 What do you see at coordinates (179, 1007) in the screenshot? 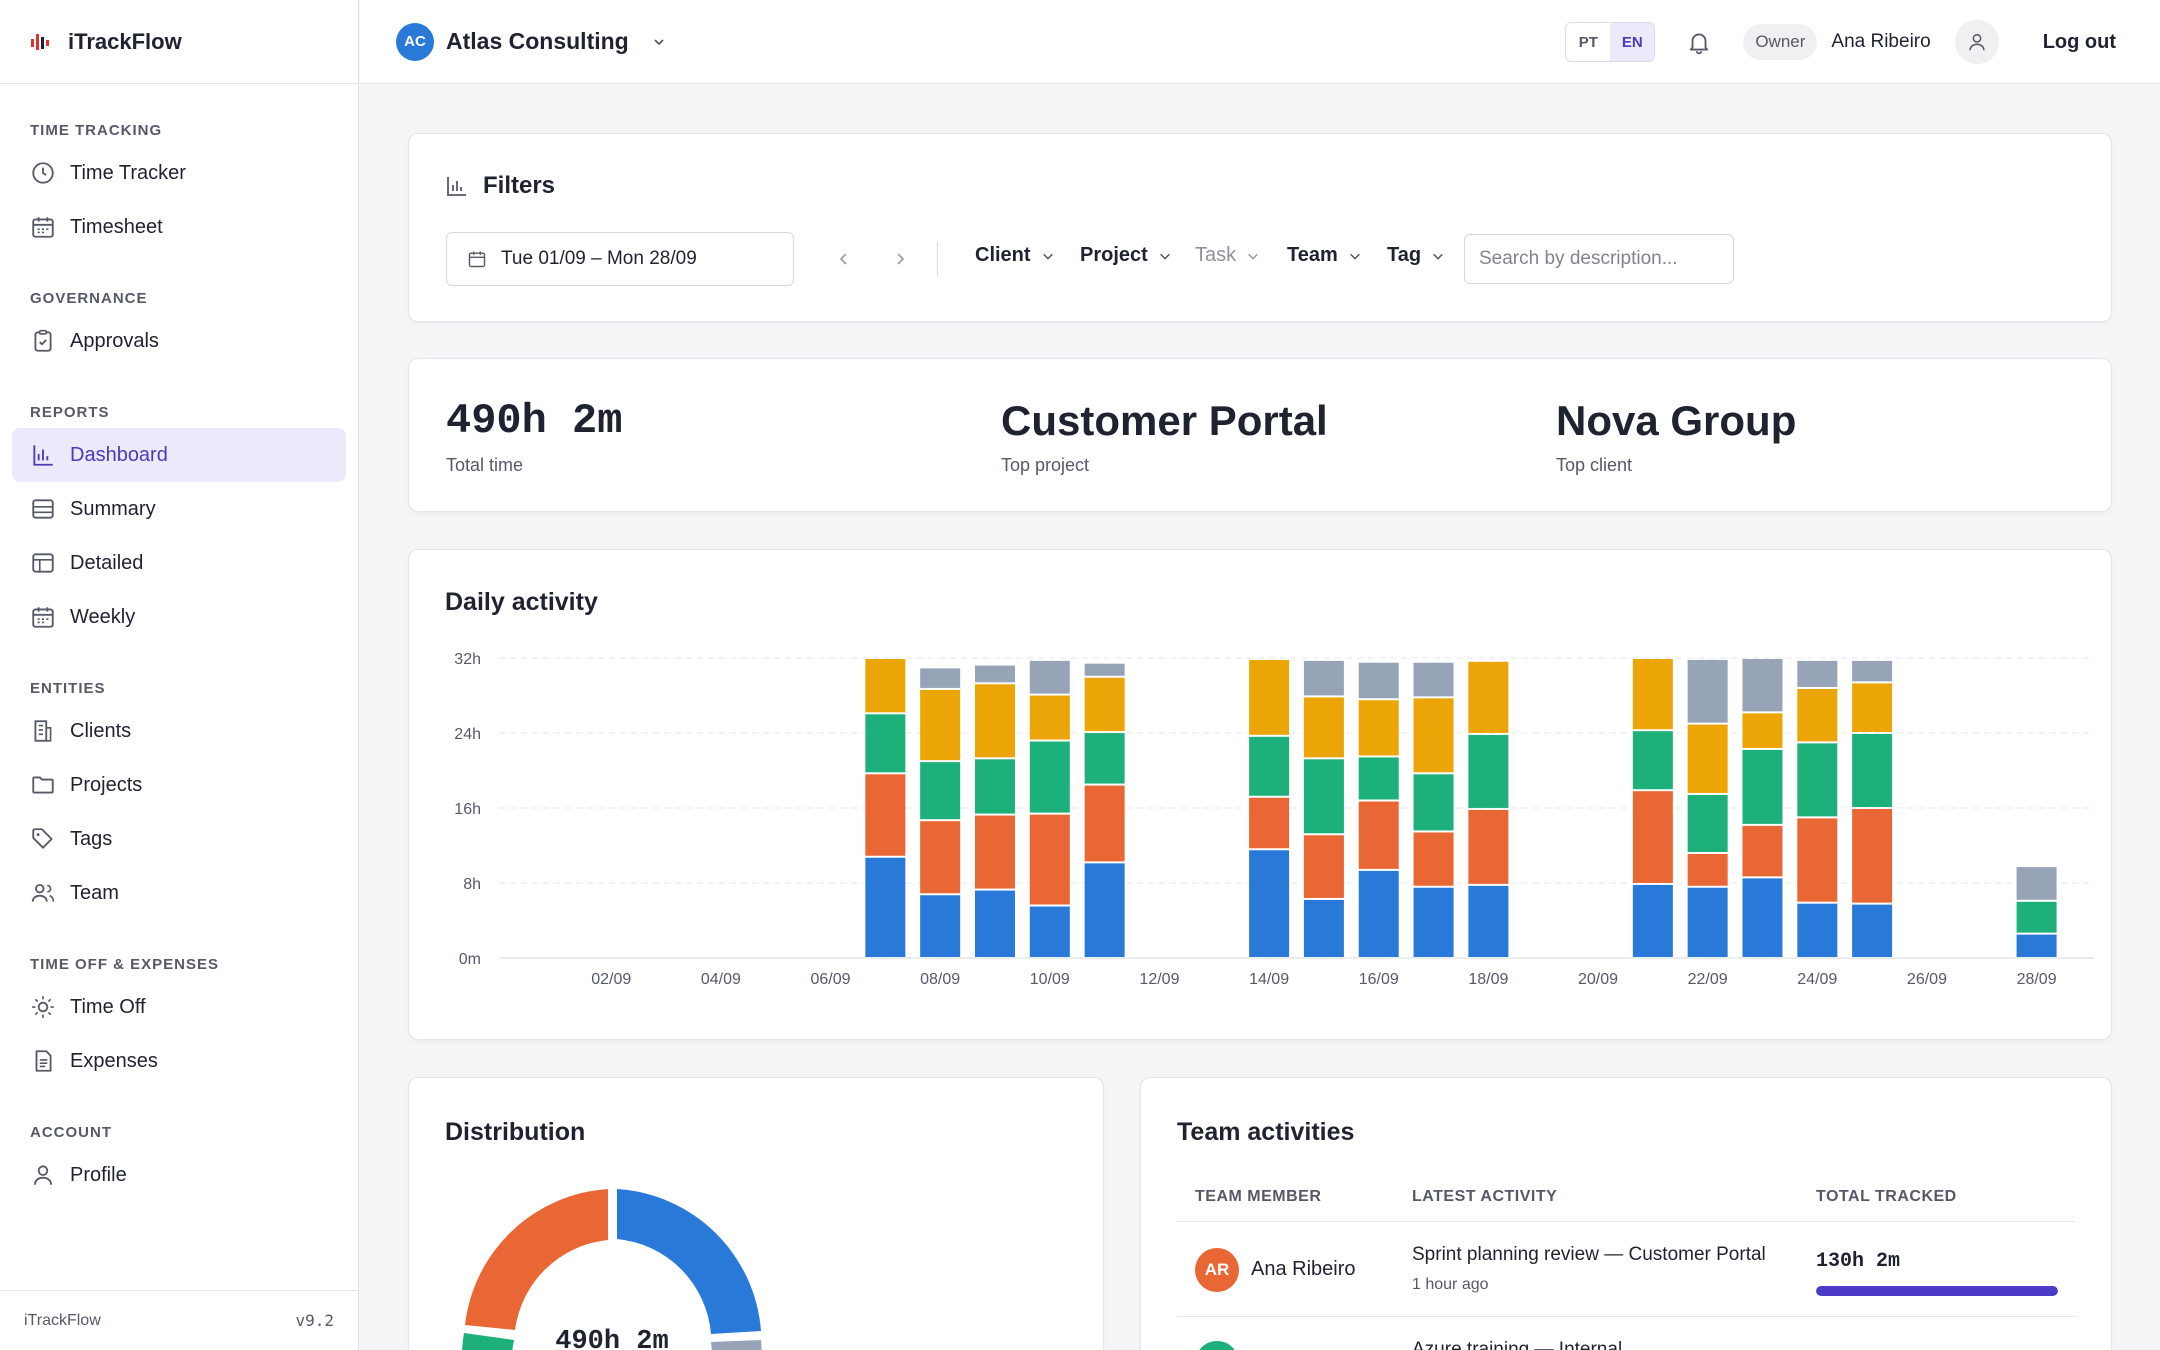
I see `sidebar-item-time-off: Time Off` at bounding box center [179, 1007].